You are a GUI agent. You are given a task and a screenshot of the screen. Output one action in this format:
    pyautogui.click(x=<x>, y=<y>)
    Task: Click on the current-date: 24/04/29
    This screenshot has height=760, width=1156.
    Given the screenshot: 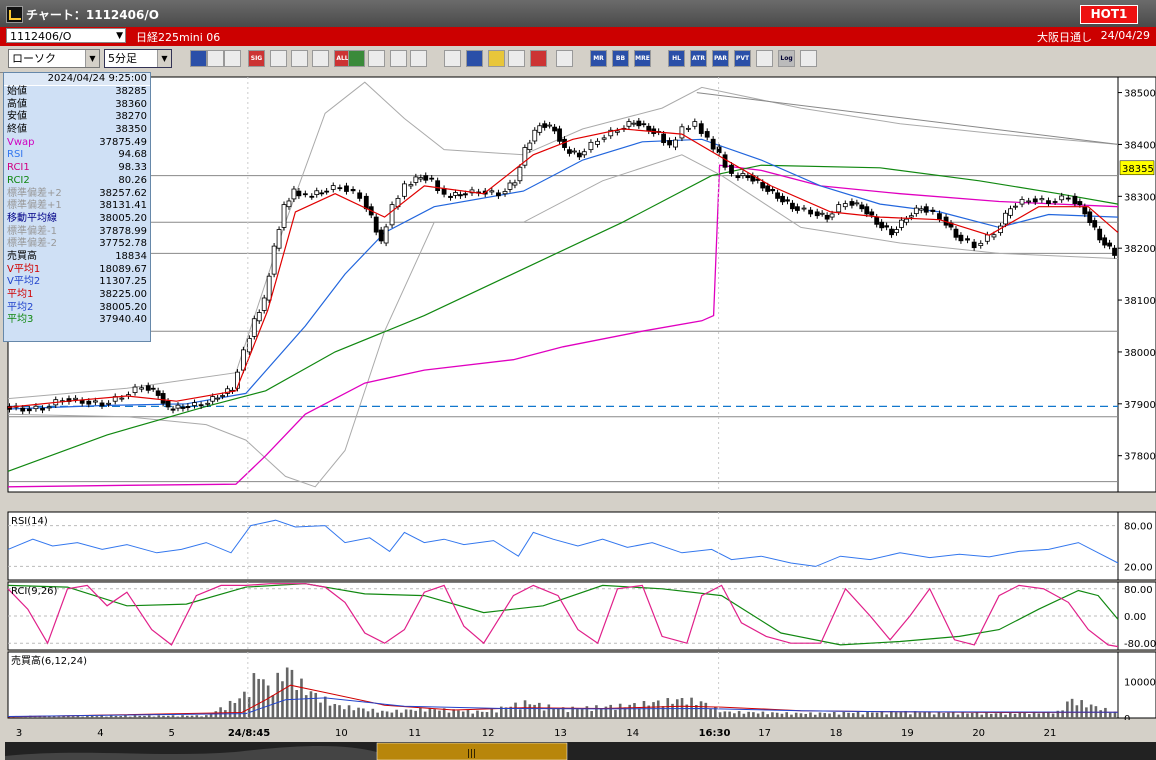 What is the action you would take?
    pyautogui.click(x=1125, y=35)
    